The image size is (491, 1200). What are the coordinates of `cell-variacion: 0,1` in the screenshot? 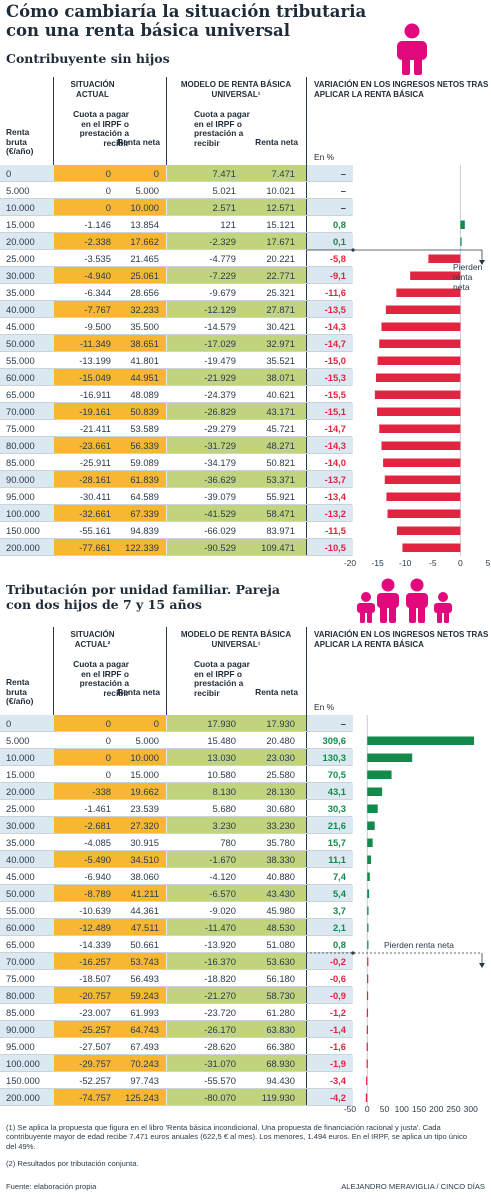 It's located at (339, 241).